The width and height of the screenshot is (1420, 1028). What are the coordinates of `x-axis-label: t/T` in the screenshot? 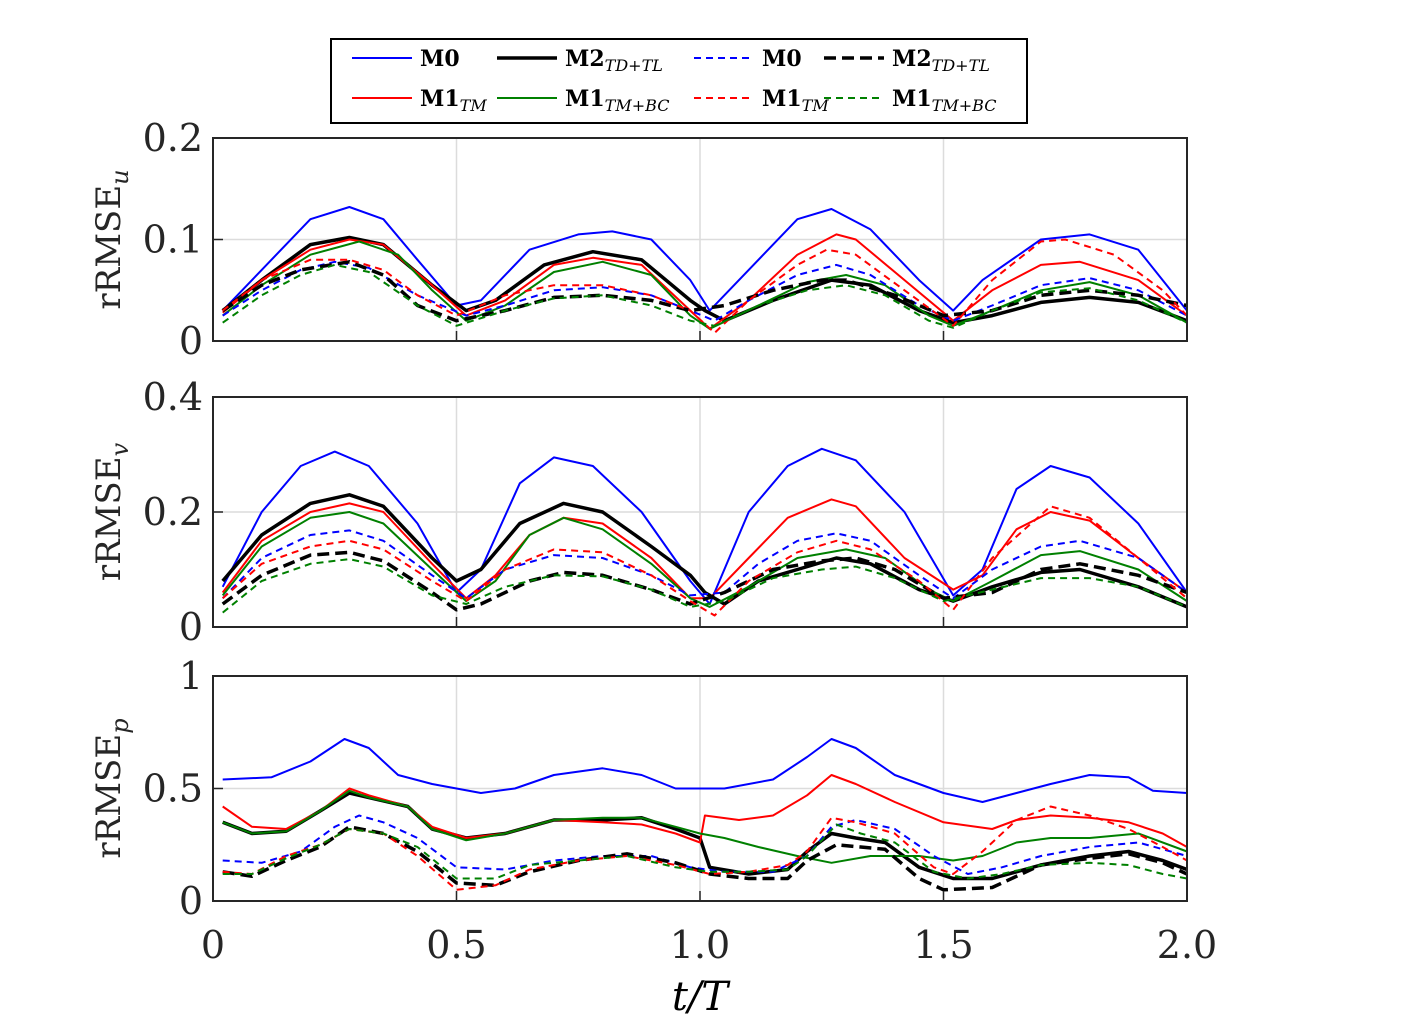 It's located at (702, 997).